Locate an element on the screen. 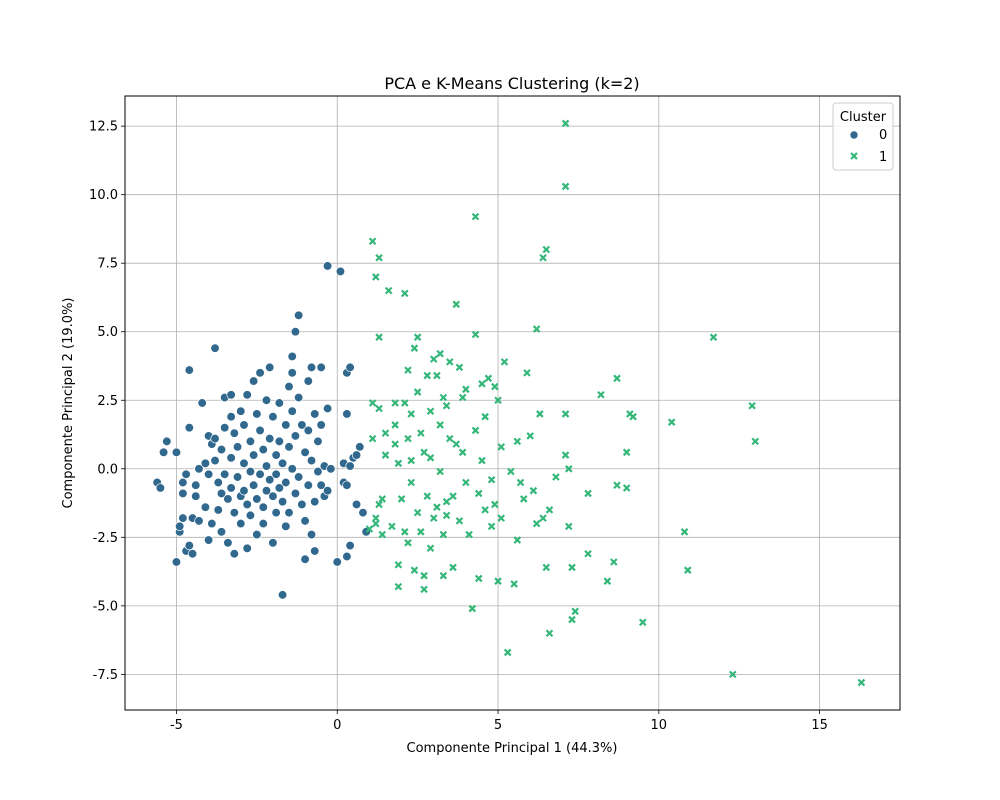  y-tick-label: 10.0 is located at coordinates (103, 195).